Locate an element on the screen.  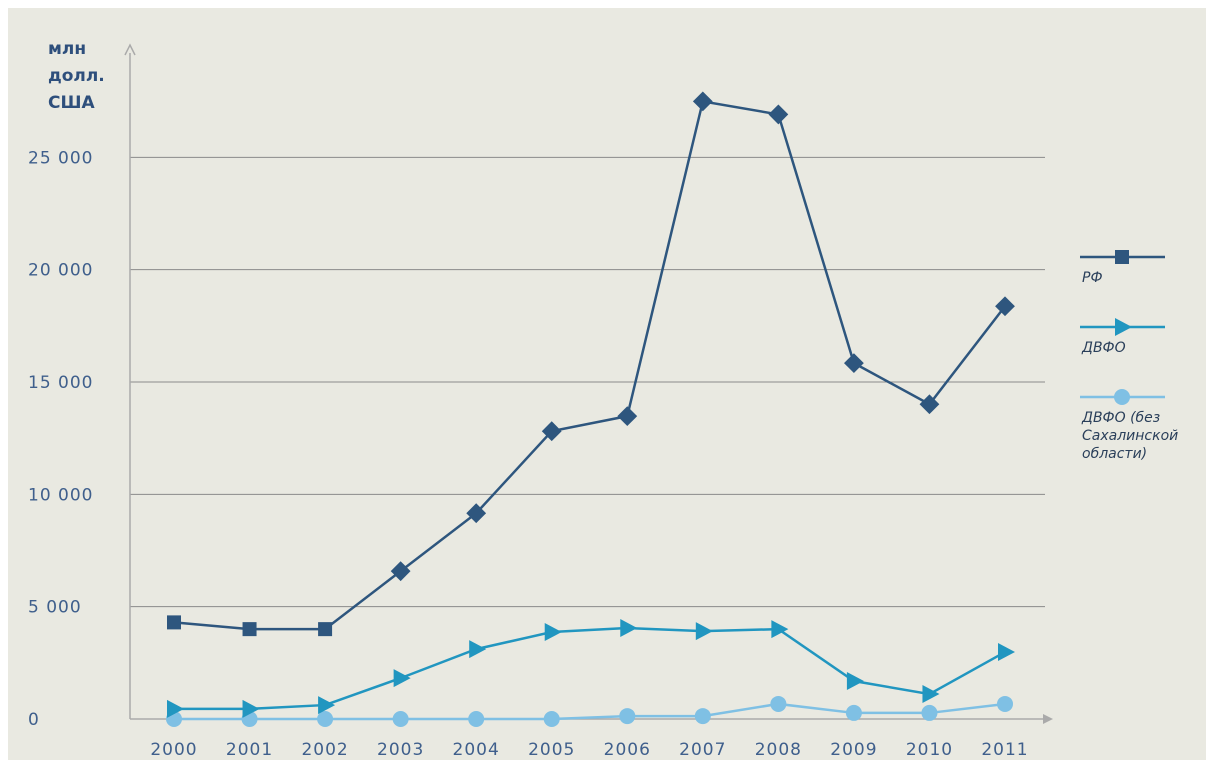
x-tick-label: 2007 is located at coordinates (702, 750).